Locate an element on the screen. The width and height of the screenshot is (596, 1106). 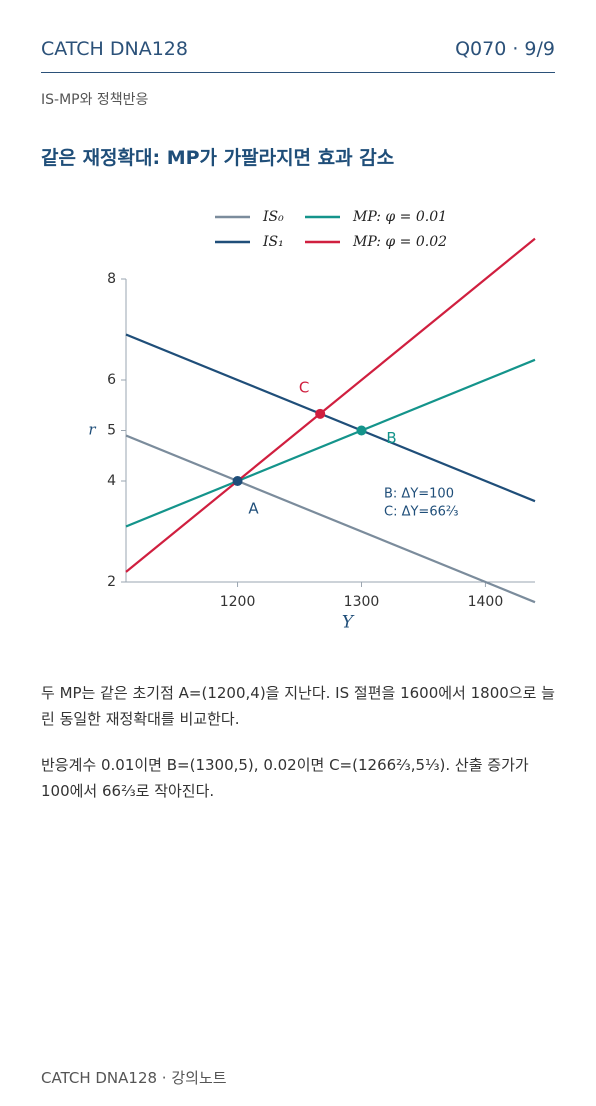
x-tick-label: 1300 is located at coordinates (362, 602).